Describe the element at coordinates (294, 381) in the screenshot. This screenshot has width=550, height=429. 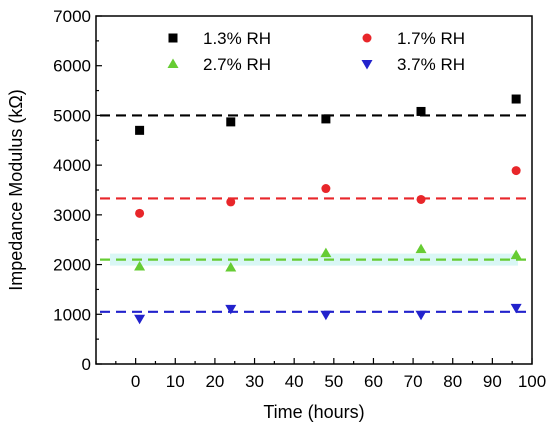
I see `x-tick-label: 40` at that location.